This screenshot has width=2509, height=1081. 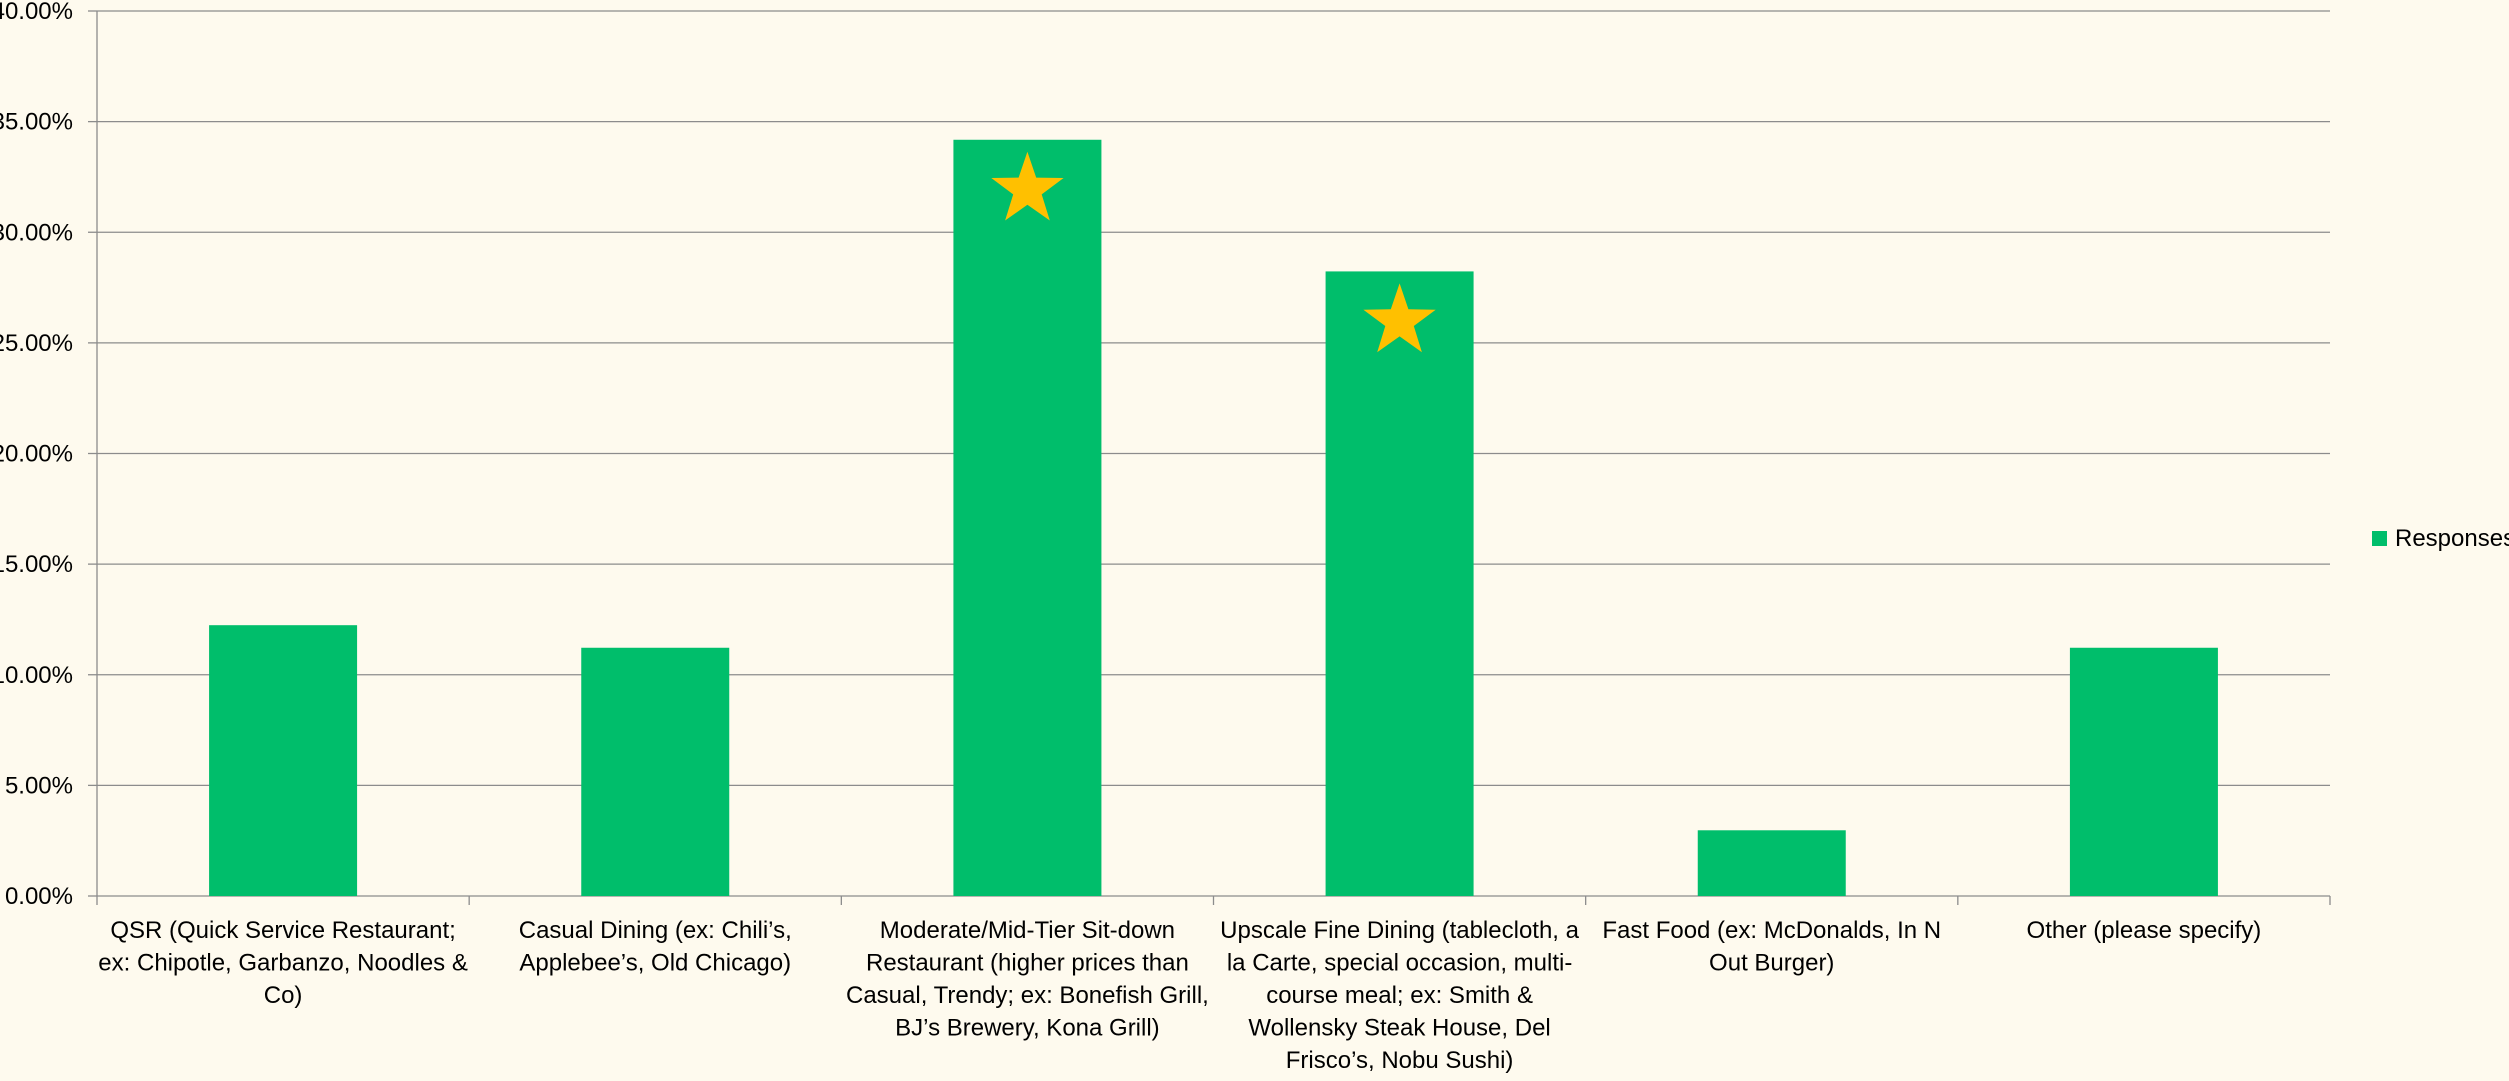 What do you see at coordinates (1027, 930) in the screenshot?
I see `x-tick-label-line: Moderate/Mid-Tier Sit-down` at bounding box center [1027, 930].